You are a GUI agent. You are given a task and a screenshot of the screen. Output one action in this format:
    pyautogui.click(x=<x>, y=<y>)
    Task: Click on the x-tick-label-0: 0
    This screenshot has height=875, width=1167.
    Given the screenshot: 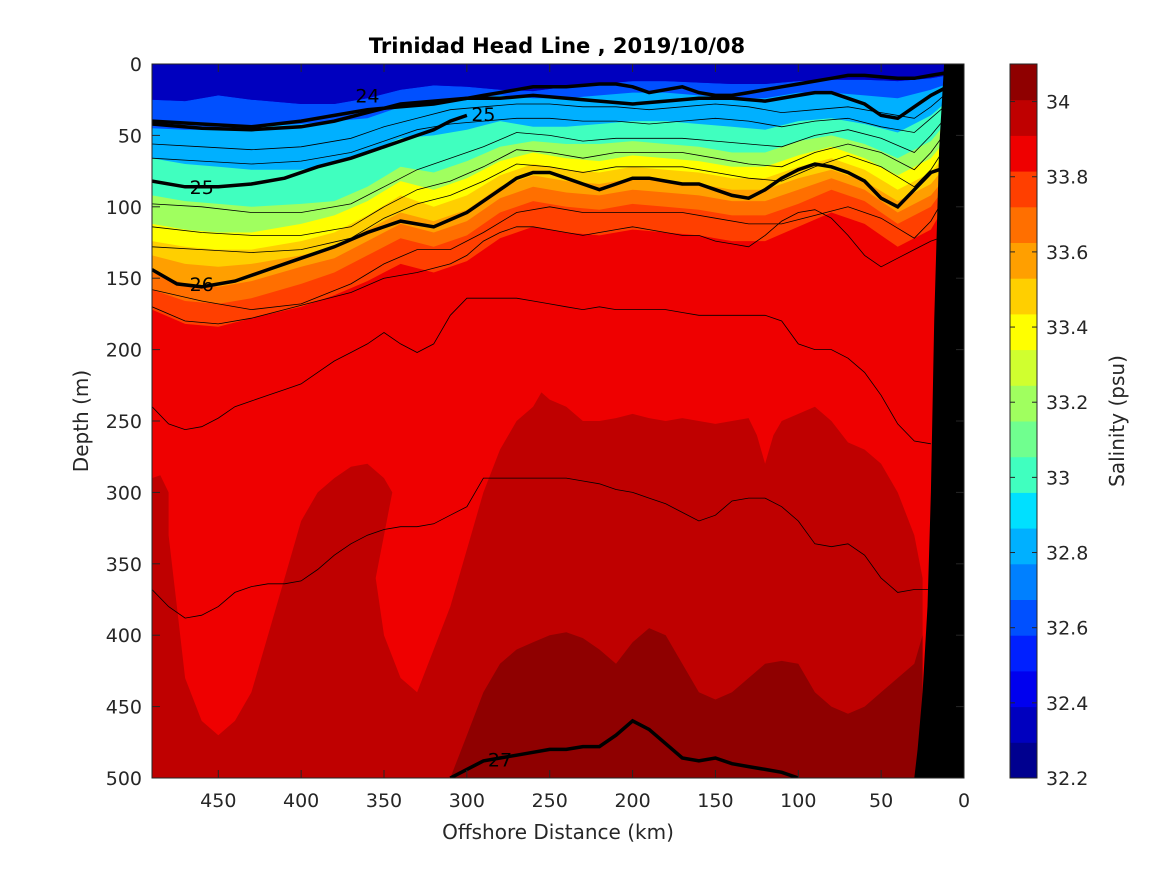 What is the action you would take?
    pyautogui.click(x=964, y=801)
    